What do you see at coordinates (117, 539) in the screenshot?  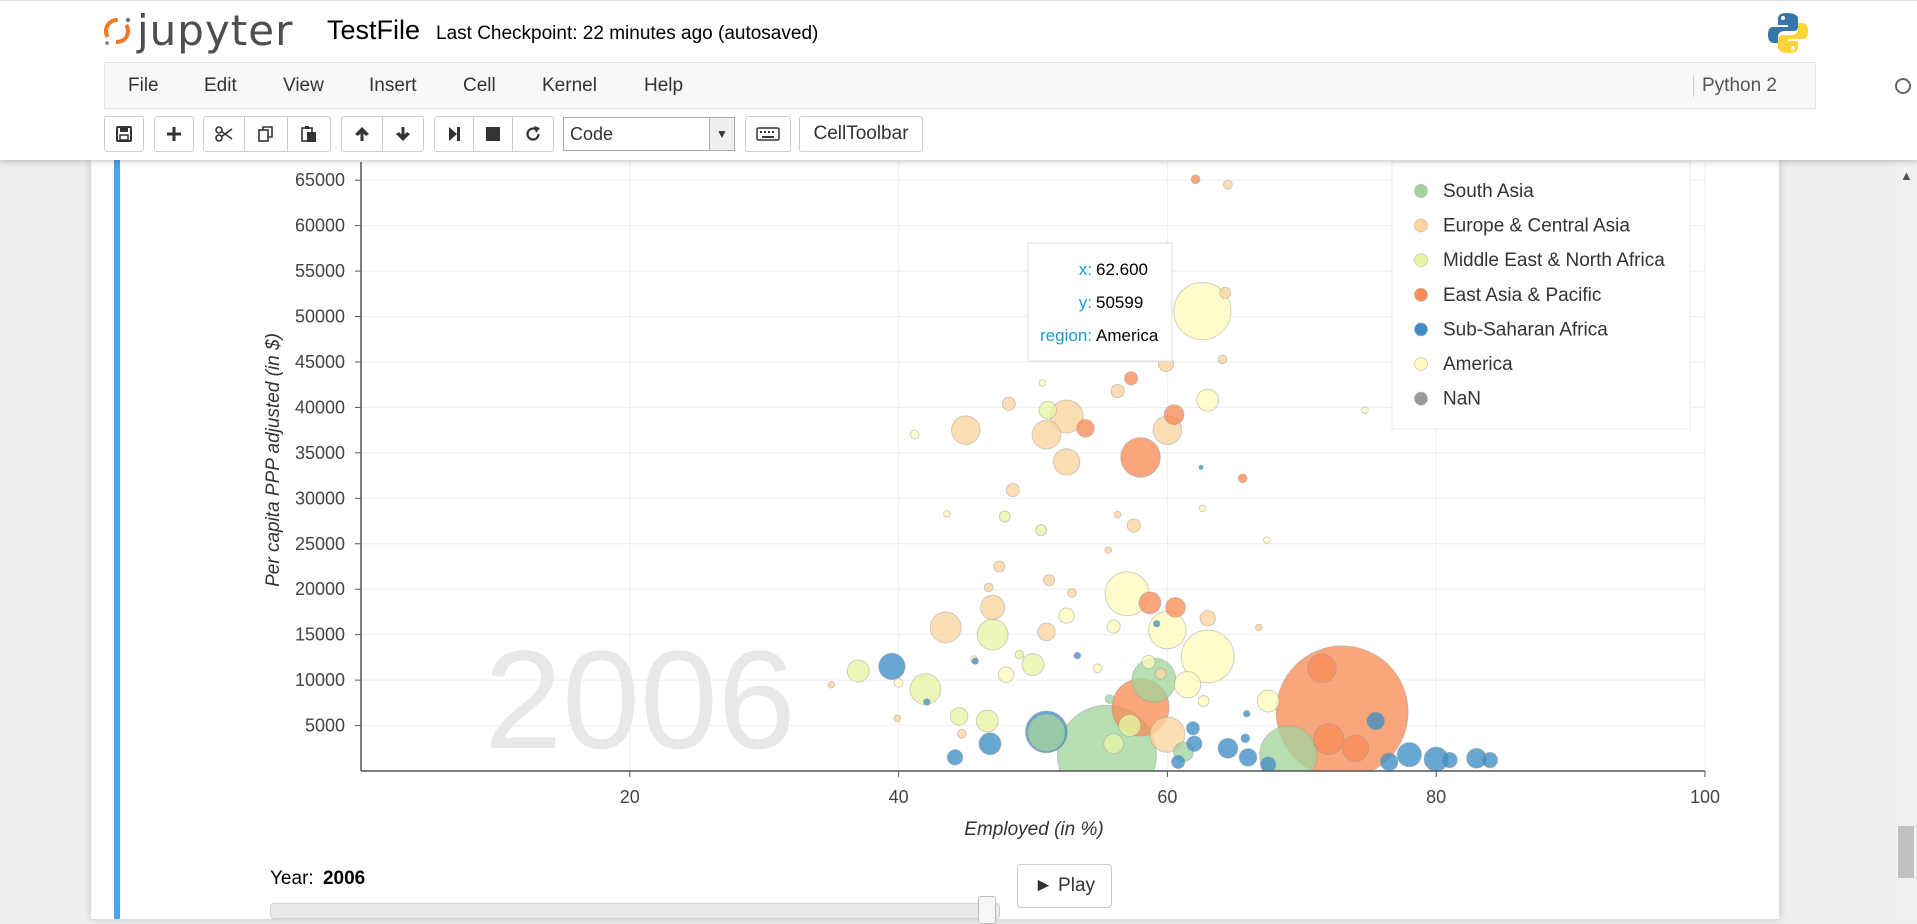 I see `selected-cell-indicator` at bounding box center [117, 539].